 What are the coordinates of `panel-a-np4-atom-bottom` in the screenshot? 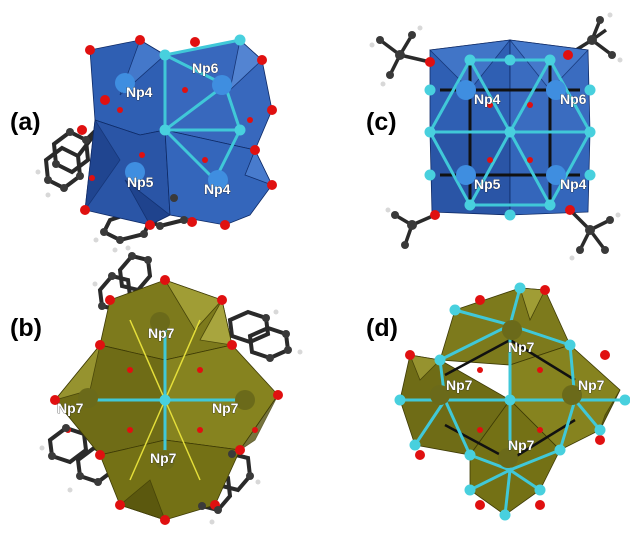 It's located at (218, 180).